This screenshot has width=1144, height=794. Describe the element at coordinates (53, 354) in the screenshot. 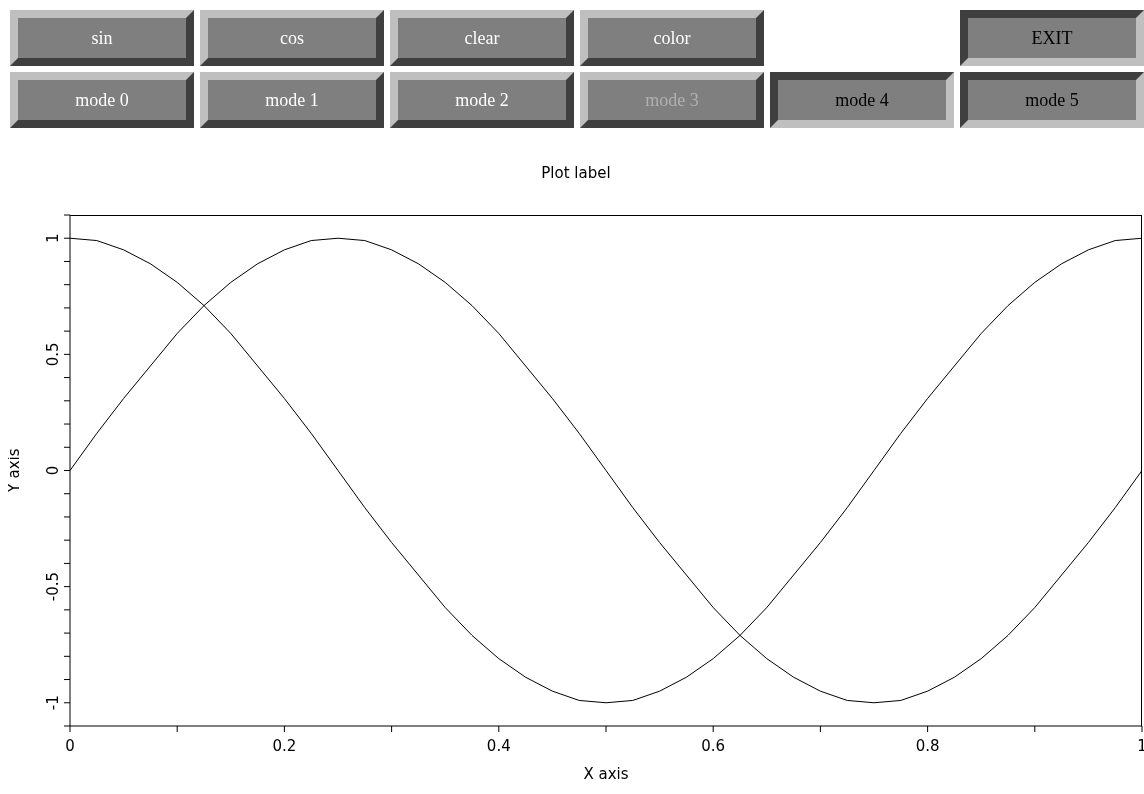

I see `y-tick-label: 0.5` at that location.